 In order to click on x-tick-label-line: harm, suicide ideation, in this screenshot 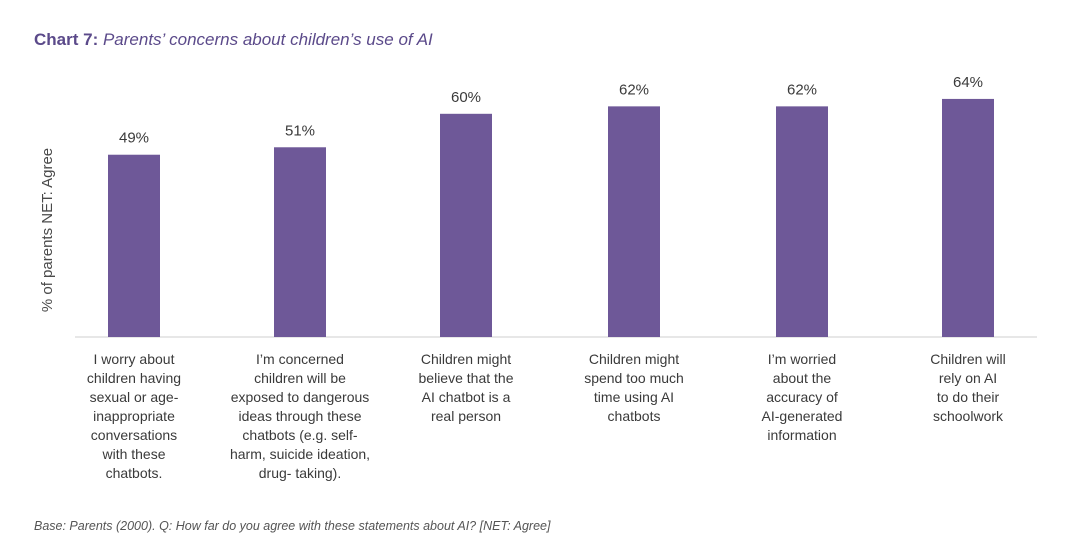, I will do `click(300, 454)`.